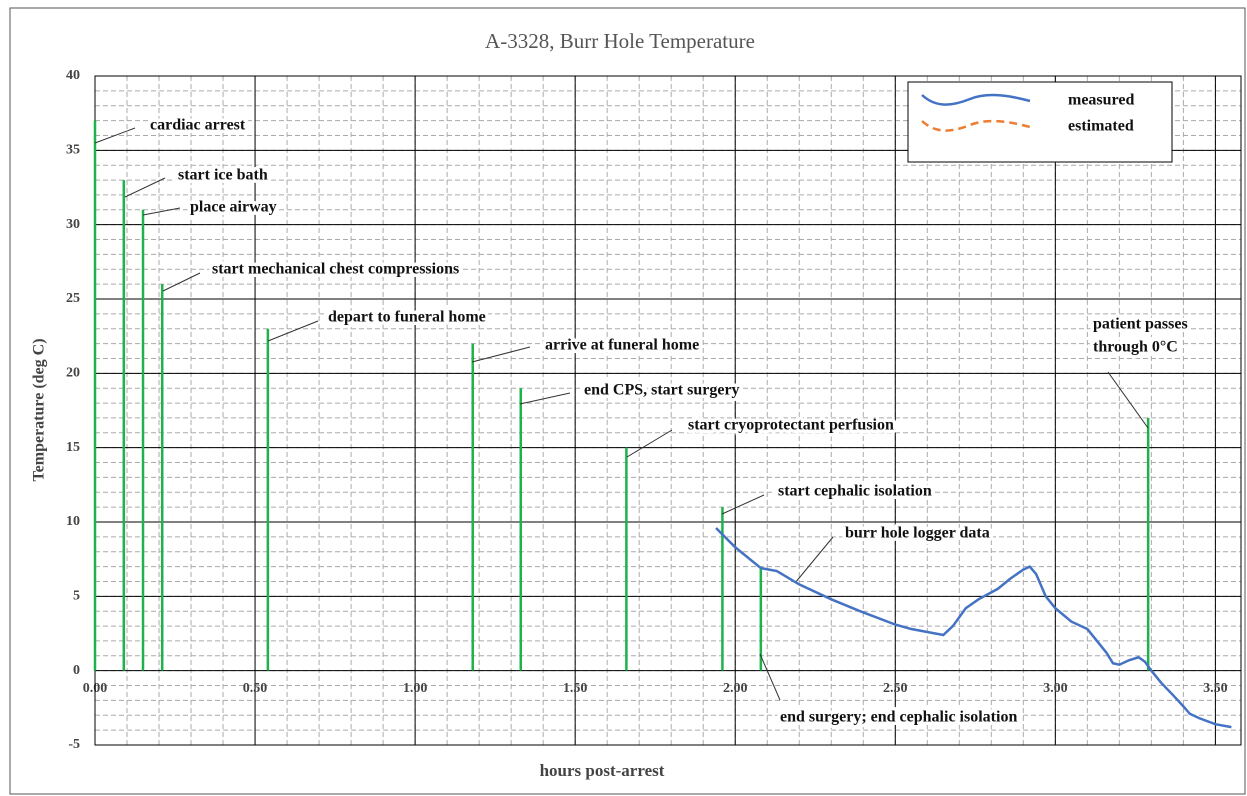 The image size is (1247, 796). I want to click on y-tick-label: 15, so click(73, 447).